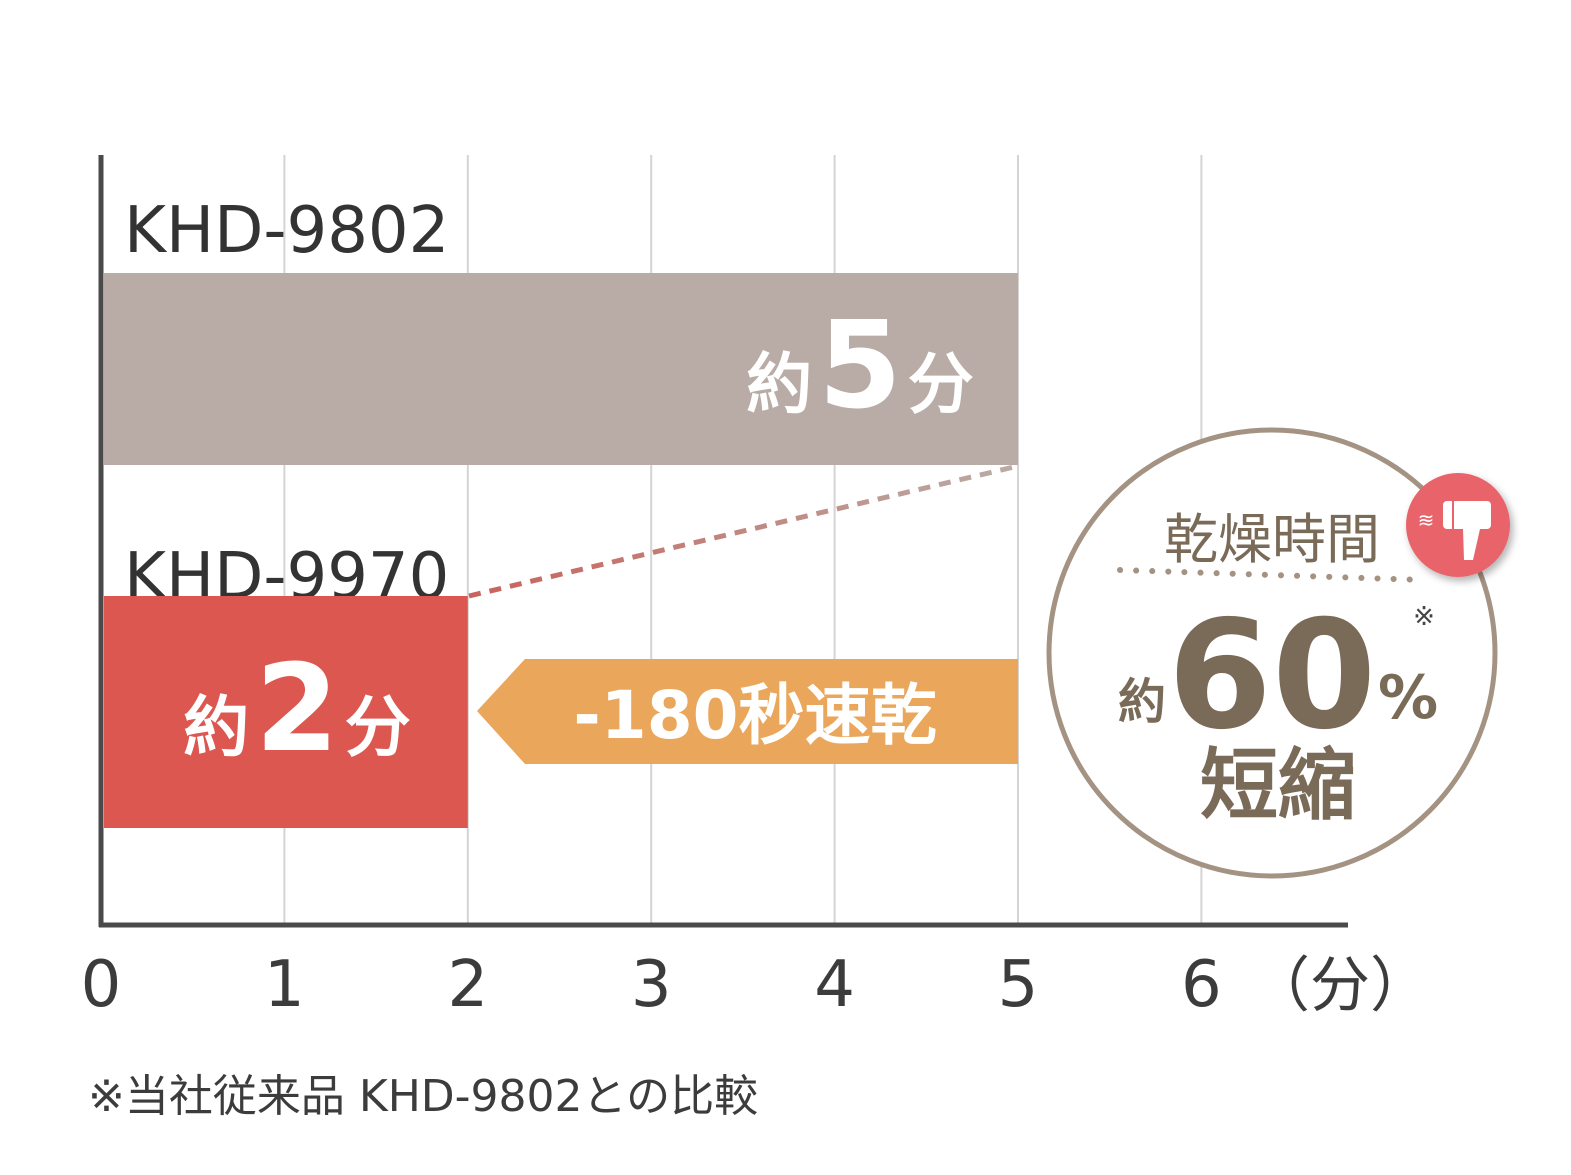  I want to click on x-tick-label: 1, so click(284, 985).